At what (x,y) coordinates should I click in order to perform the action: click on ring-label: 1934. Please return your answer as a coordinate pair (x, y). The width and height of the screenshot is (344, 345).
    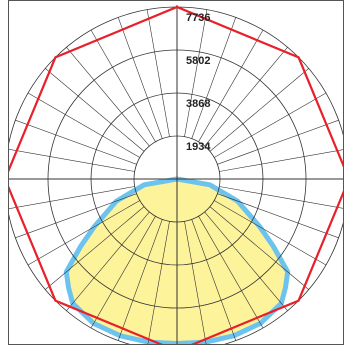
    Looking at the image, I should click on (198, 147).